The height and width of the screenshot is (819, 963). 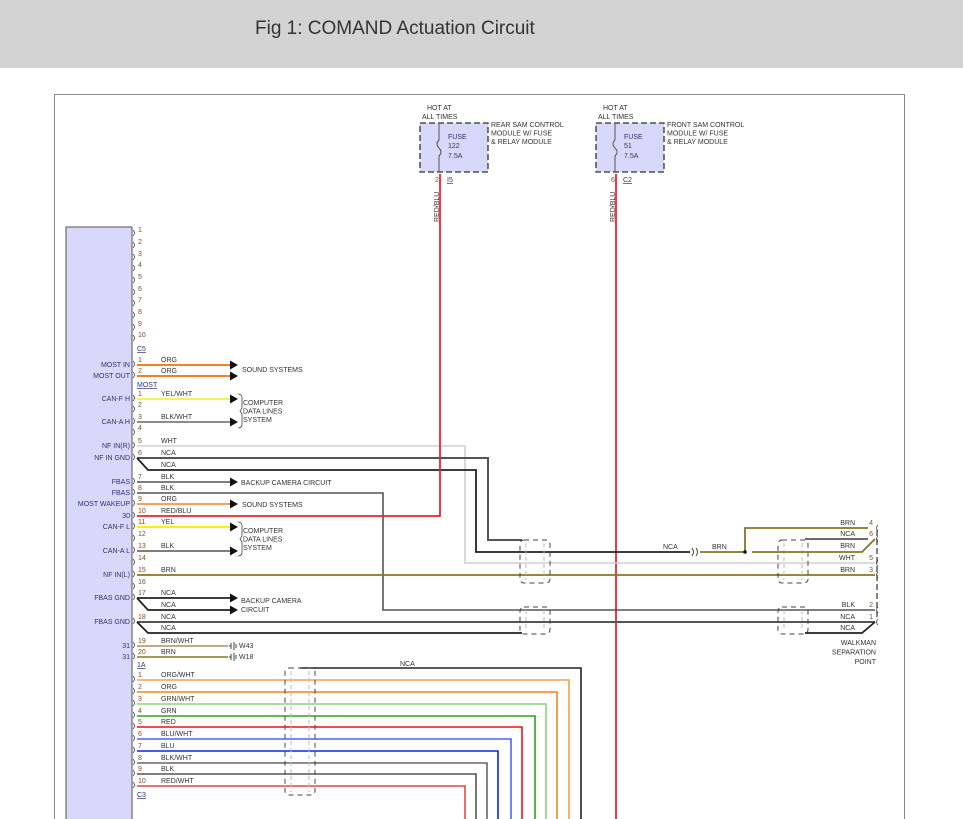 What do you see at coordinates (257, 548) in the screenshot?
I see `destination-data-lines: SYSTEM` at bounding box center [257, 548].